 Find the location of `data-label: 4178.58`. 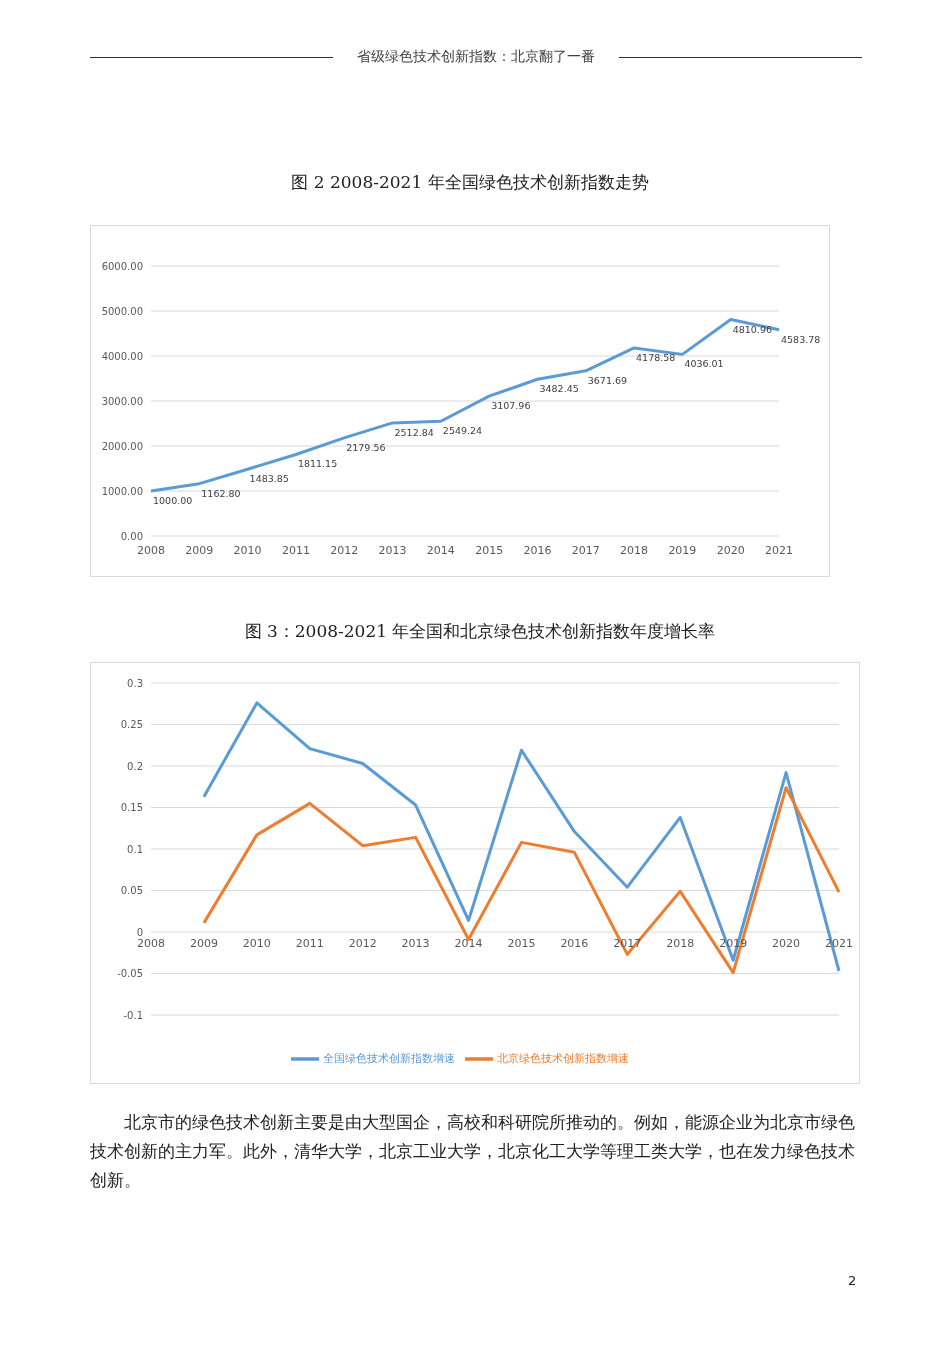

data-label: 4178.58 is located at coordinates (656, 357).